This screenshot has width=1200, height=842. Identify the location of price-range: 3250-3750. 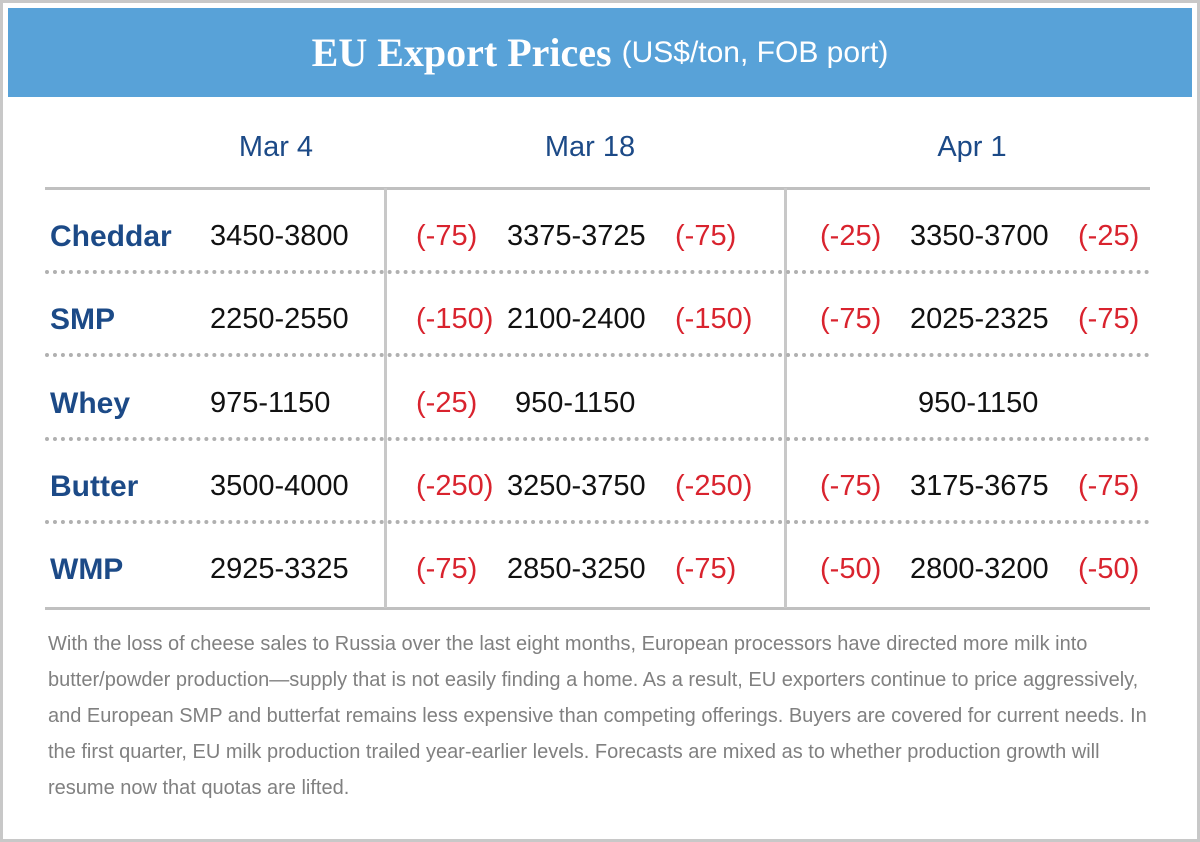
(576, 485).